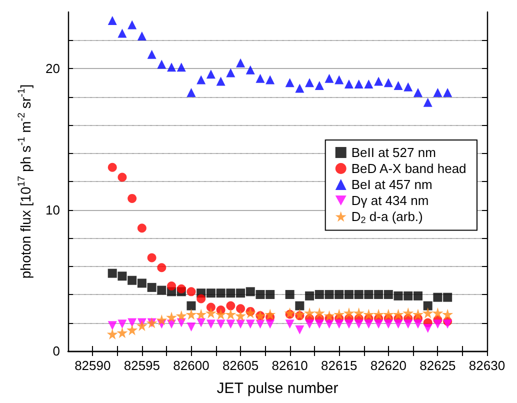 Image resolution: width=517 pixels, height=403 pixels. Describe the element at coordinates (390, 200) in the screenshot. I see `legend-label: Dγ at 434 nm` at that location.